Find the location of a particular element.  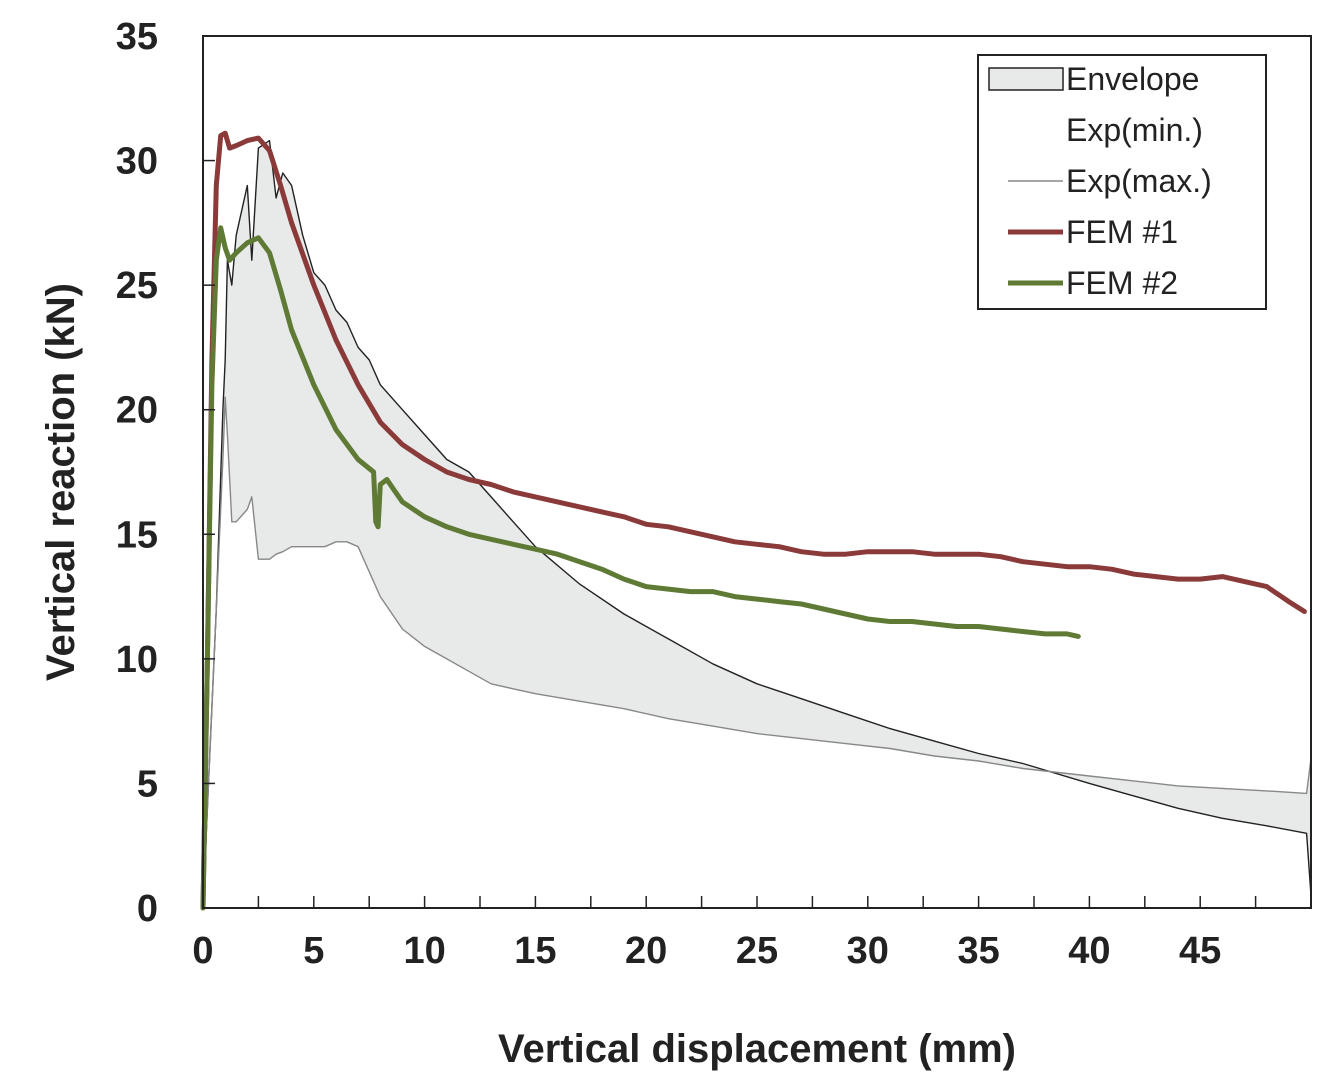

y-tick-label: 30 is located at coordinates (137, 162).